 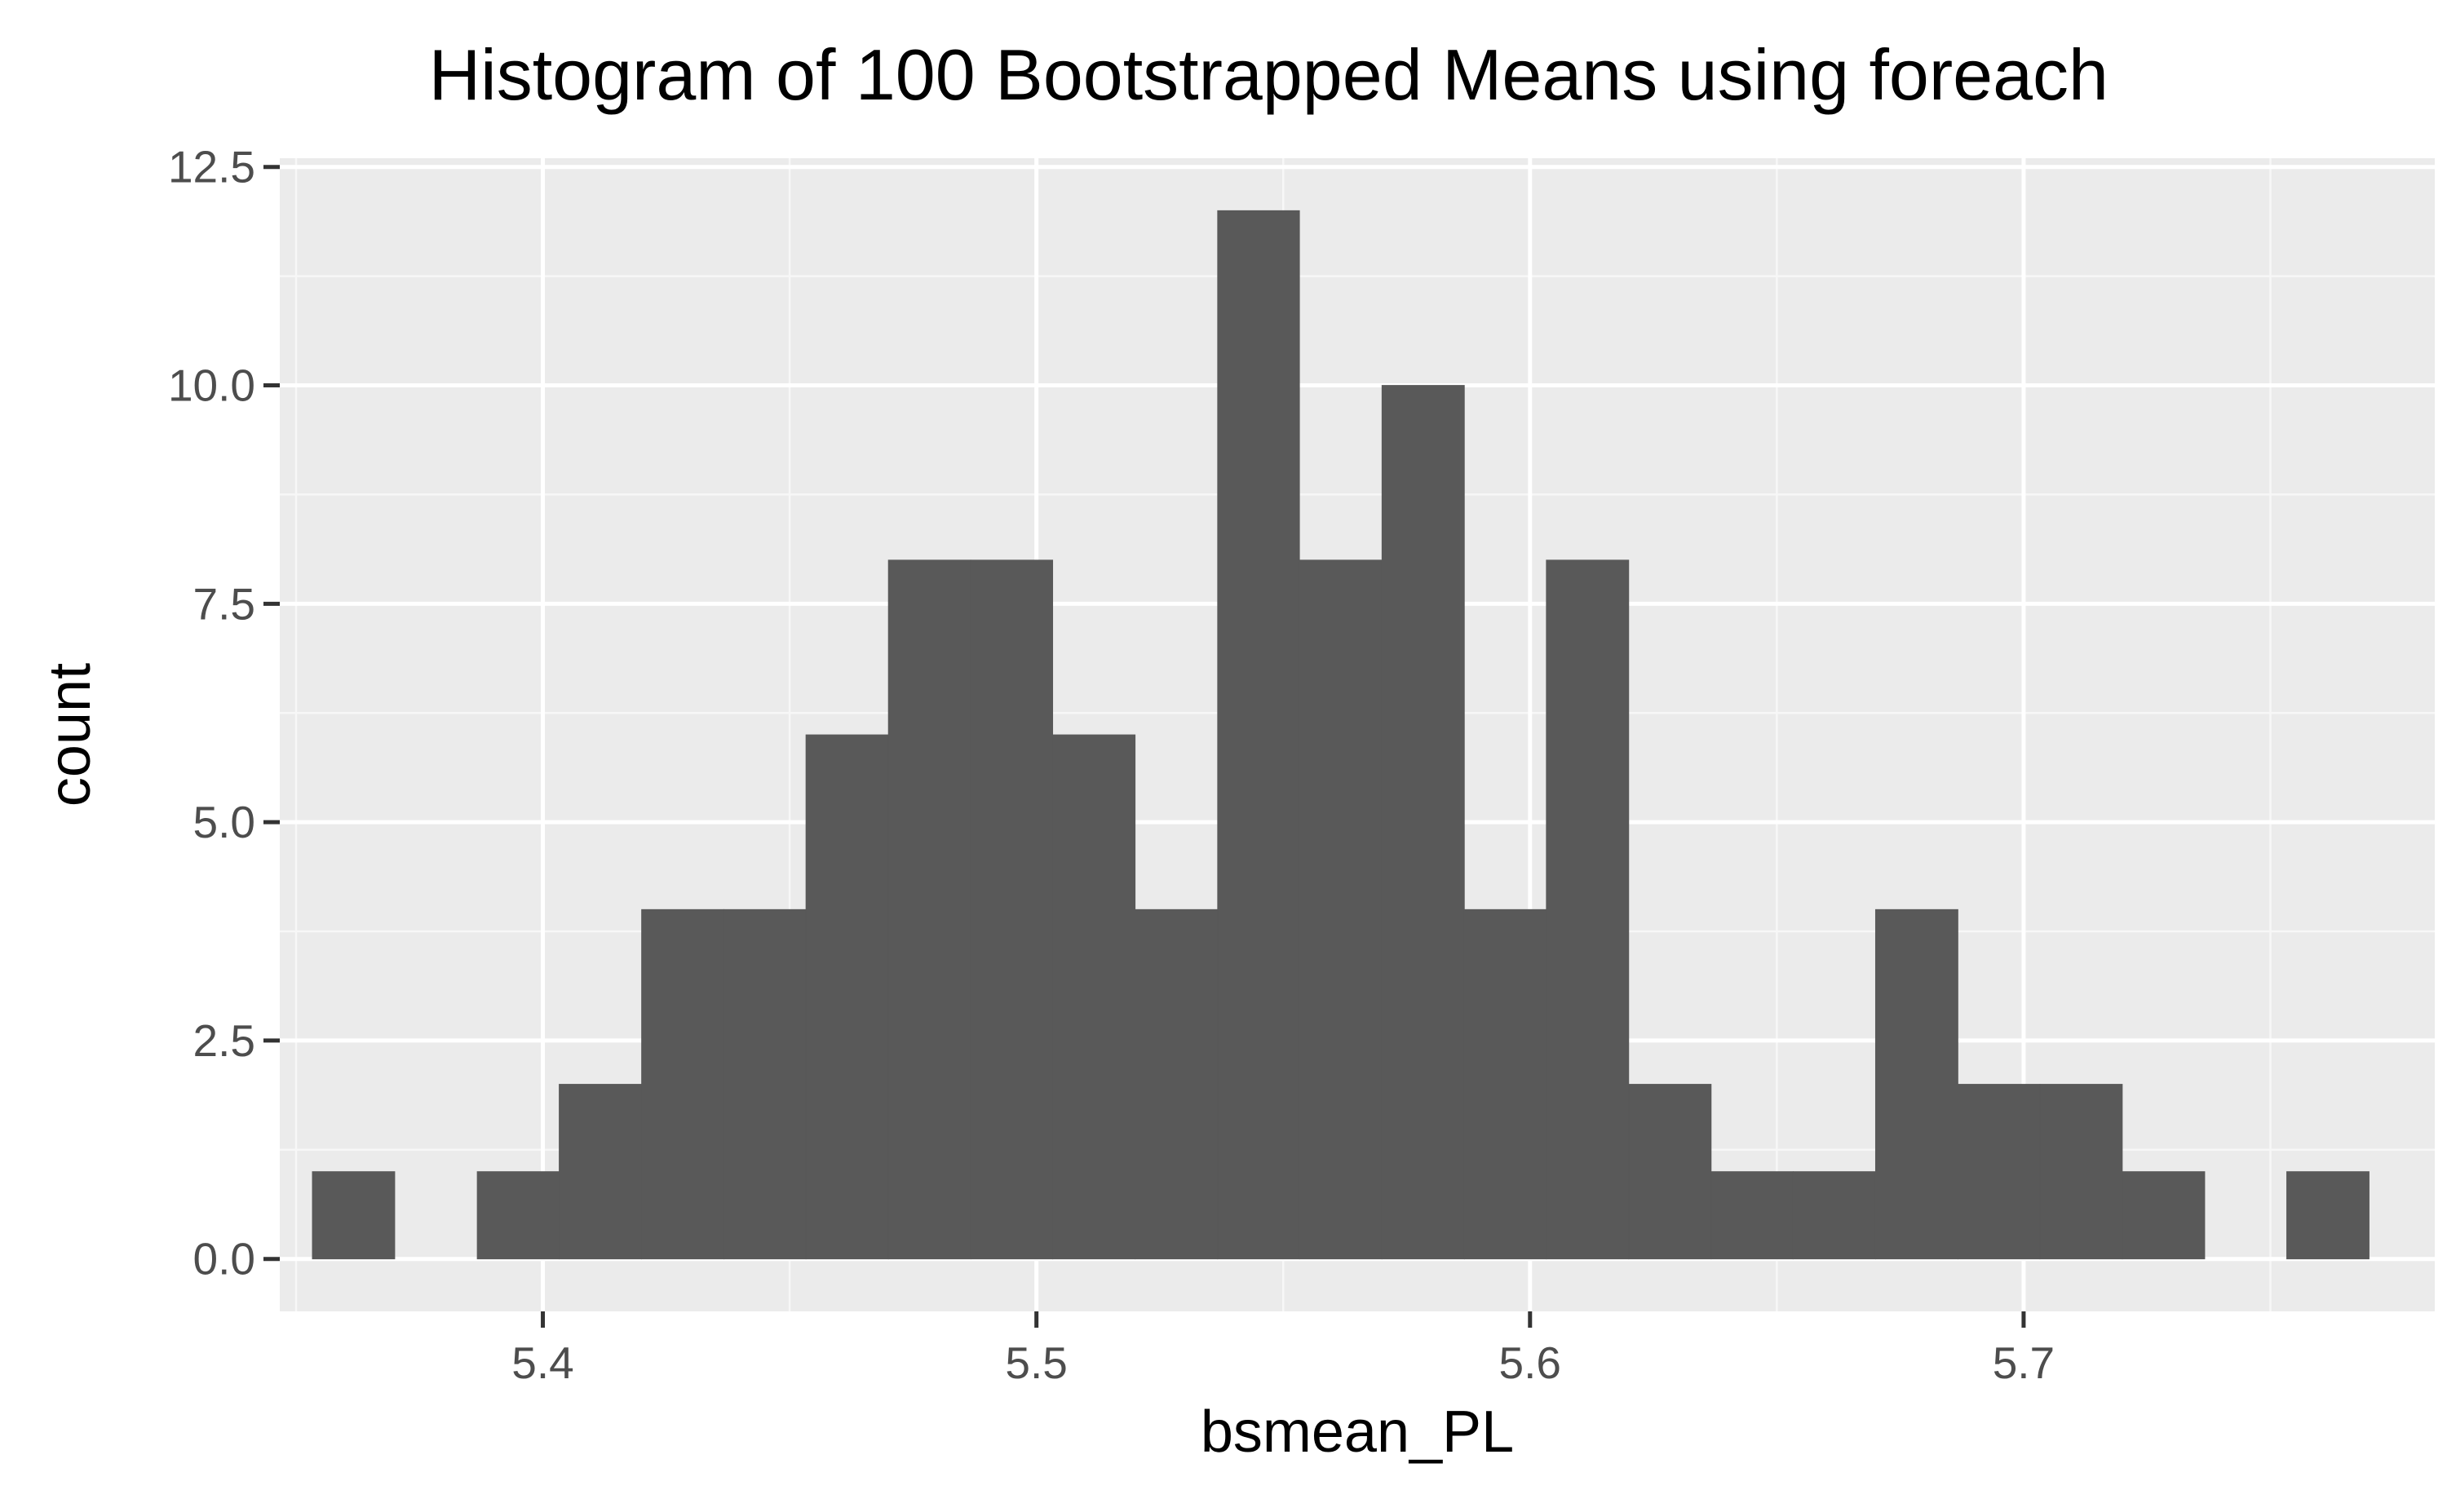 I want to click on y-tick-label: 12.5, so click(x=211, y=167).